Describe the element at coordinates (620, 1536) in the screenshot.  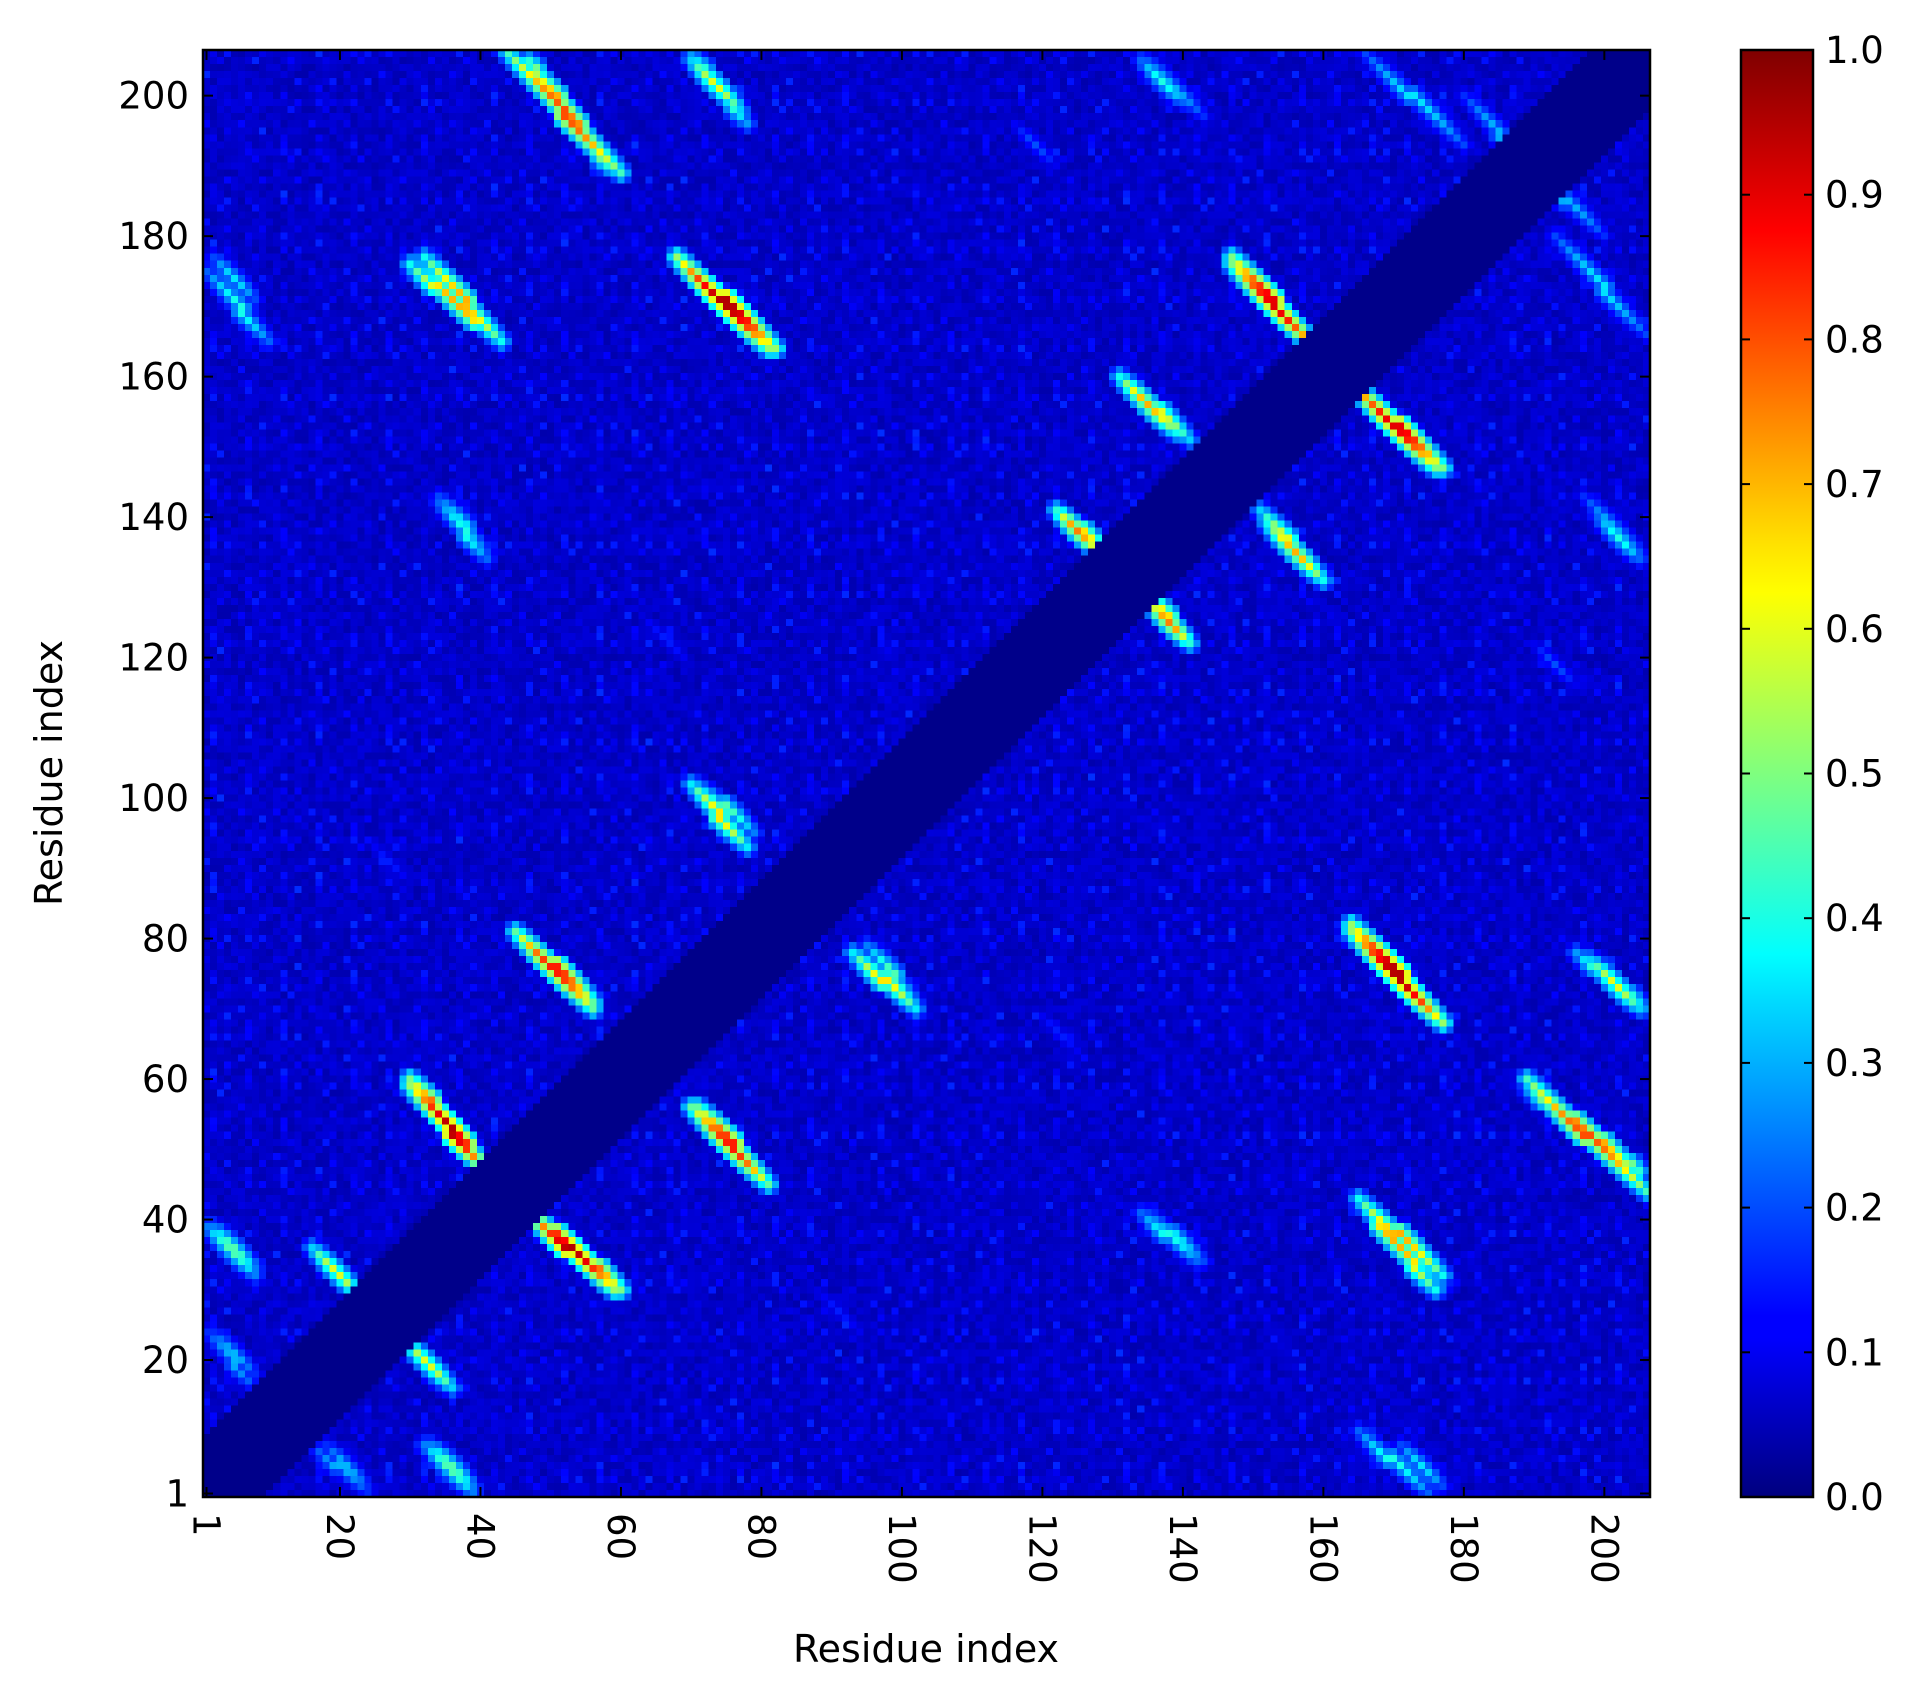
I see `x-tick-label: 60` at that location.